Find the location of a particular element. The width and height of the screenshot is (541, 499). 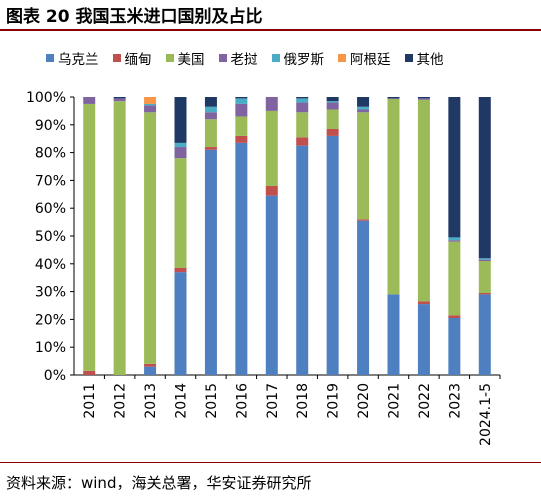

legend-label: 美国 is located at coordinates (191, 60).